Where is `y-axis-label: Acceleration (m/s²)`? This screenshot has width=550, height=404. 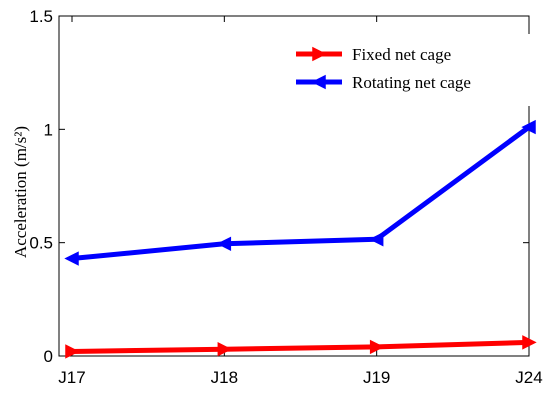 y-axis-label: Acceleration (m/s²) is located at coordinates (20, 192).